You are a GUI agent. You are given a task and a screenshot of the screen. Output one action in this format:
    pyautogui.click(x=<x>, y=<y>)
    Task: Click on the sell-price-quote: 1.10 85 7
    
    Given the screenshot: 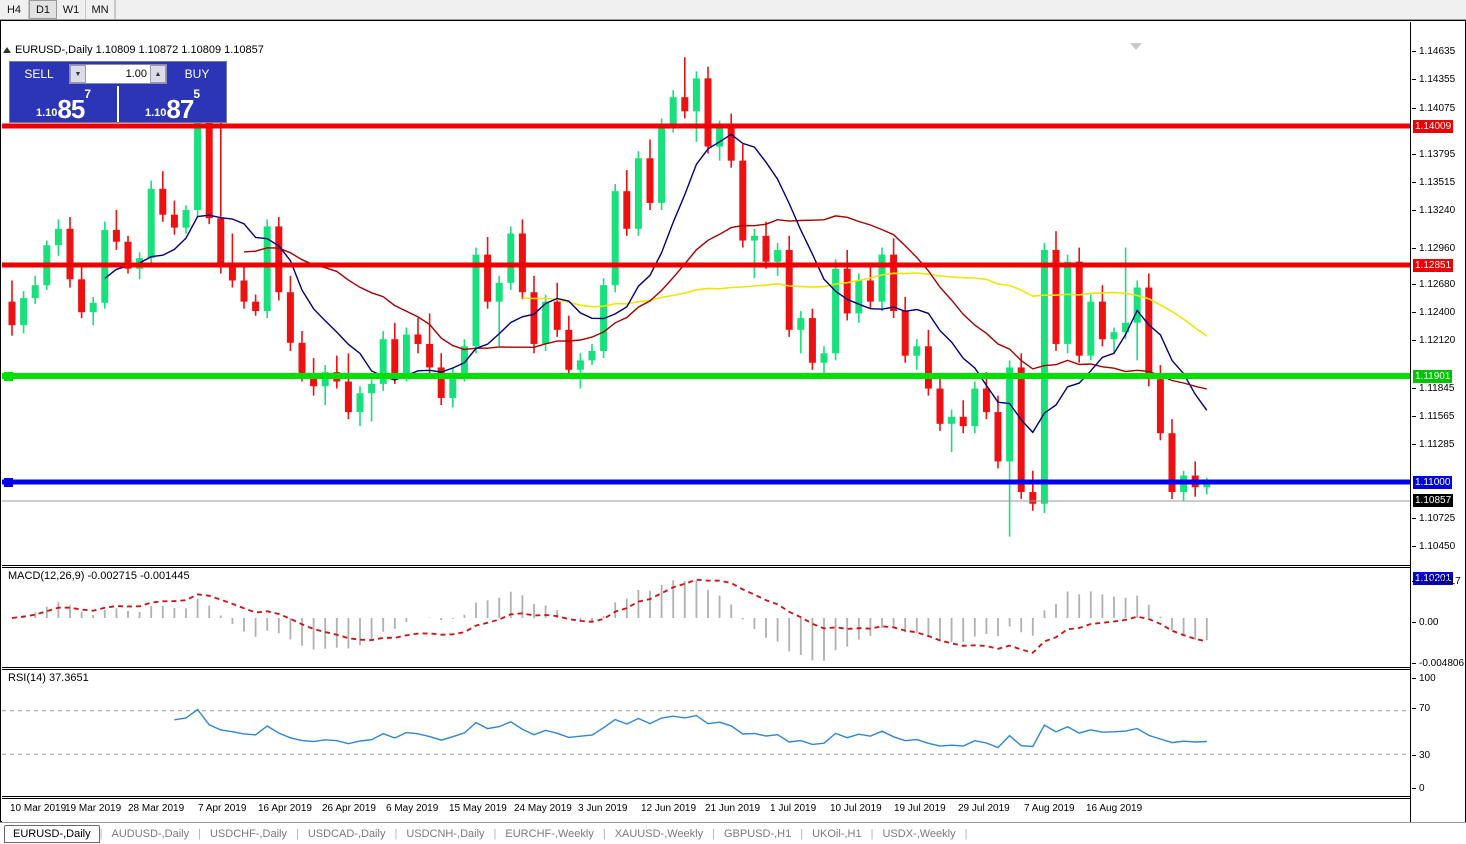 What is the action you would take?
    pyautogui.click(x=63, y=104)
    